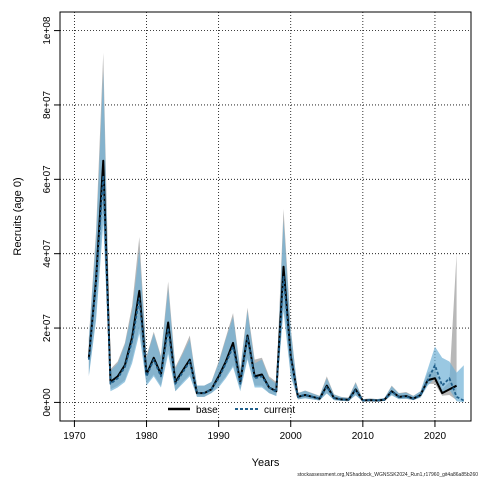 This screenshot has width=480, height=480. What do you see at coordinates (47, 179) in the screenshot?
I see `y-tick-label: 6e+07` at bounding box center [47, 179].